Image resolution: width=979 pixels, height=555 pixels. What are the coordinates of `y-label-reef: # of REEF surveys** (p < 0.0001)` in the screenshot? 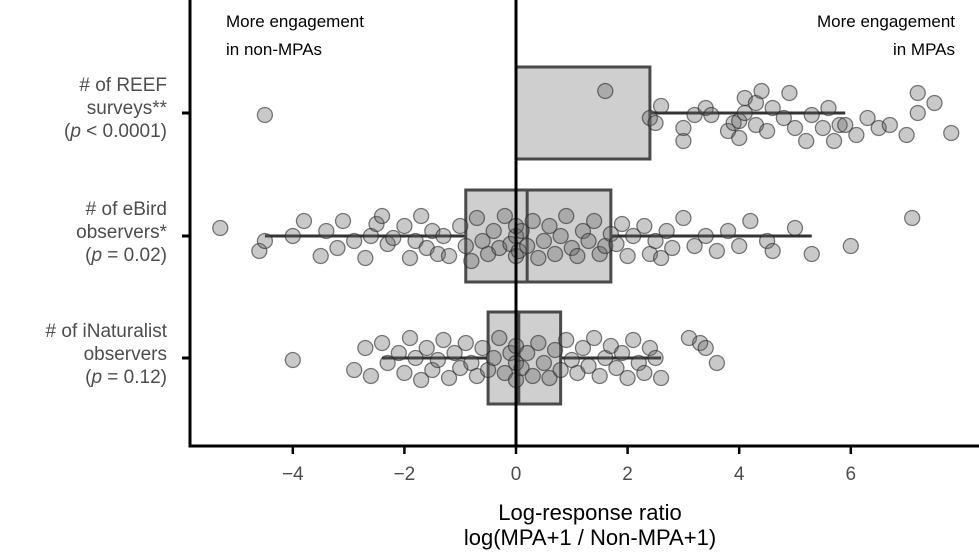 It's located at (115, 108).